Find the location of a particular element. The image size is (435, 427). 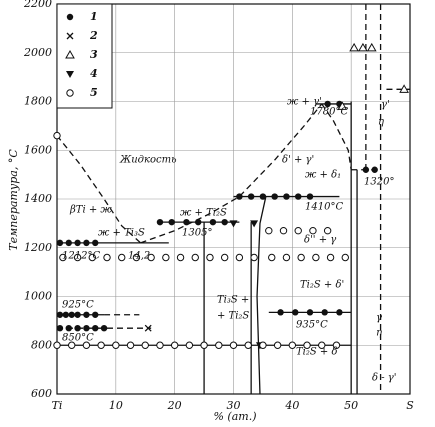

x-tick-label: 20 is located at coordinates (174, 405).